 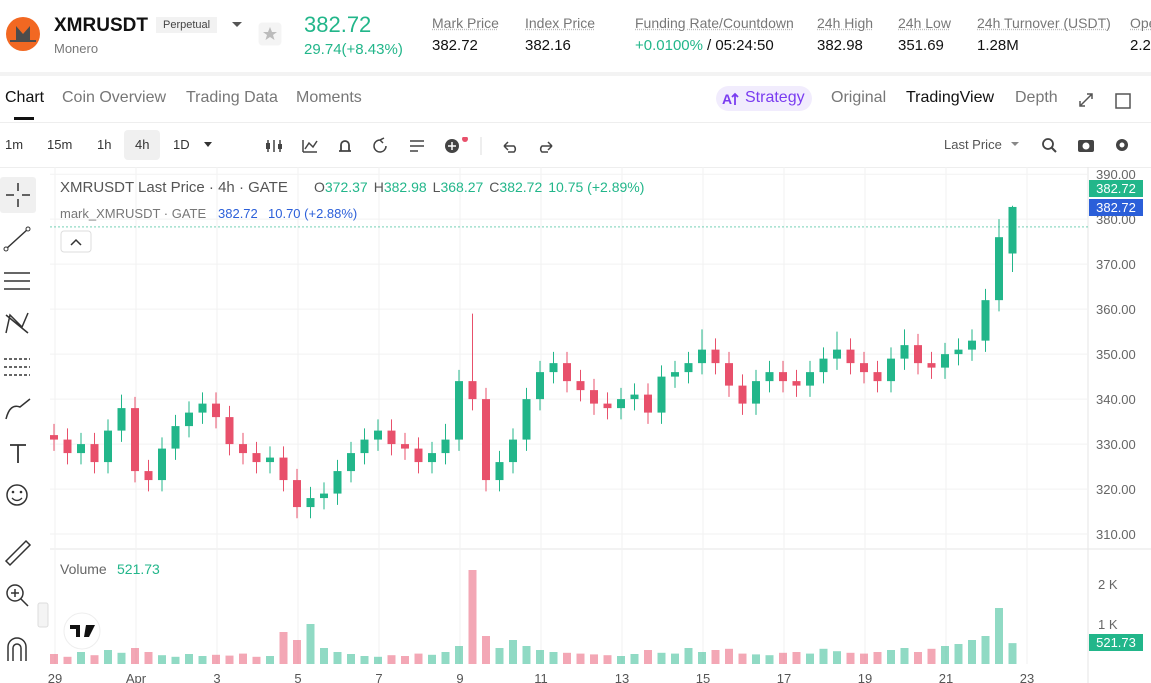 What do you see at coordinates (784, 677) in the screenshot?
I see `x-tick-label: 17` at bounding box center [784, 677].